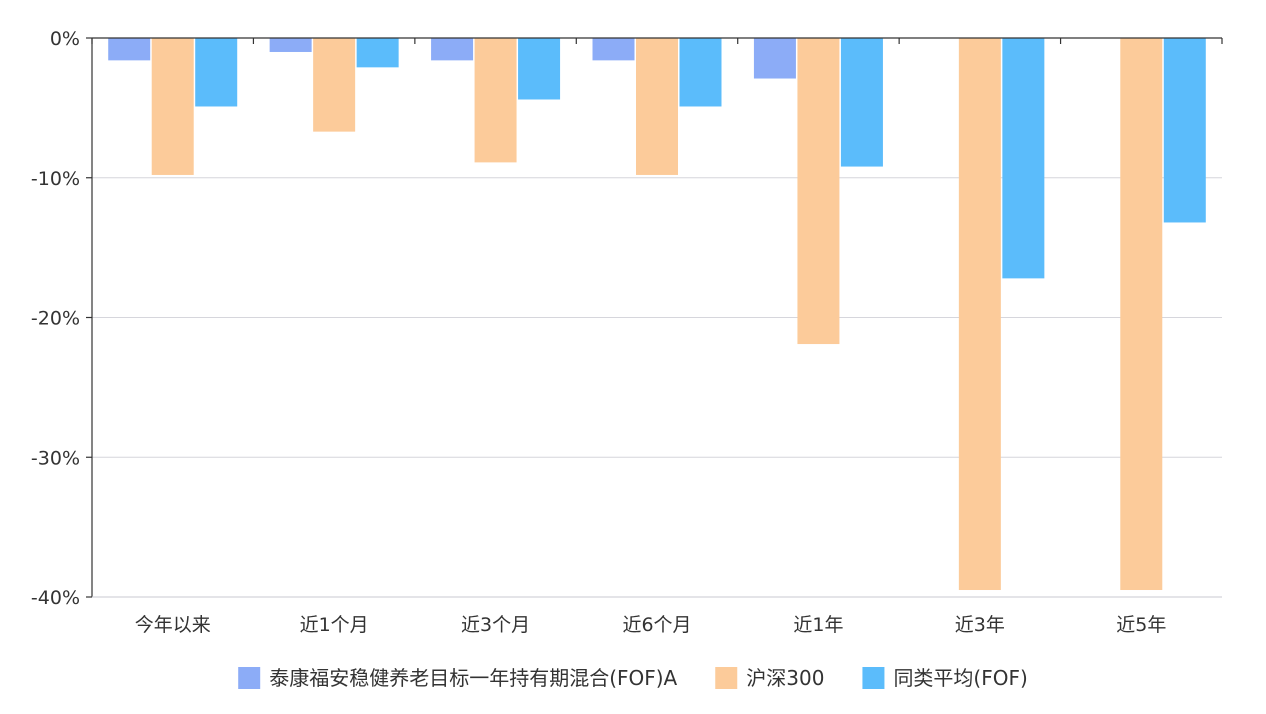  I want to click on x-tick-label: 近3年, so click(980, 625).